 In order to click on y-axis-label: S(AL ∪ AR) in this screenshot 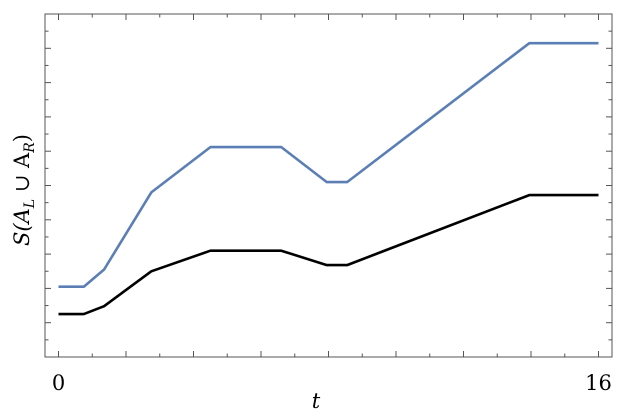, I will do `click(24, 190)`.